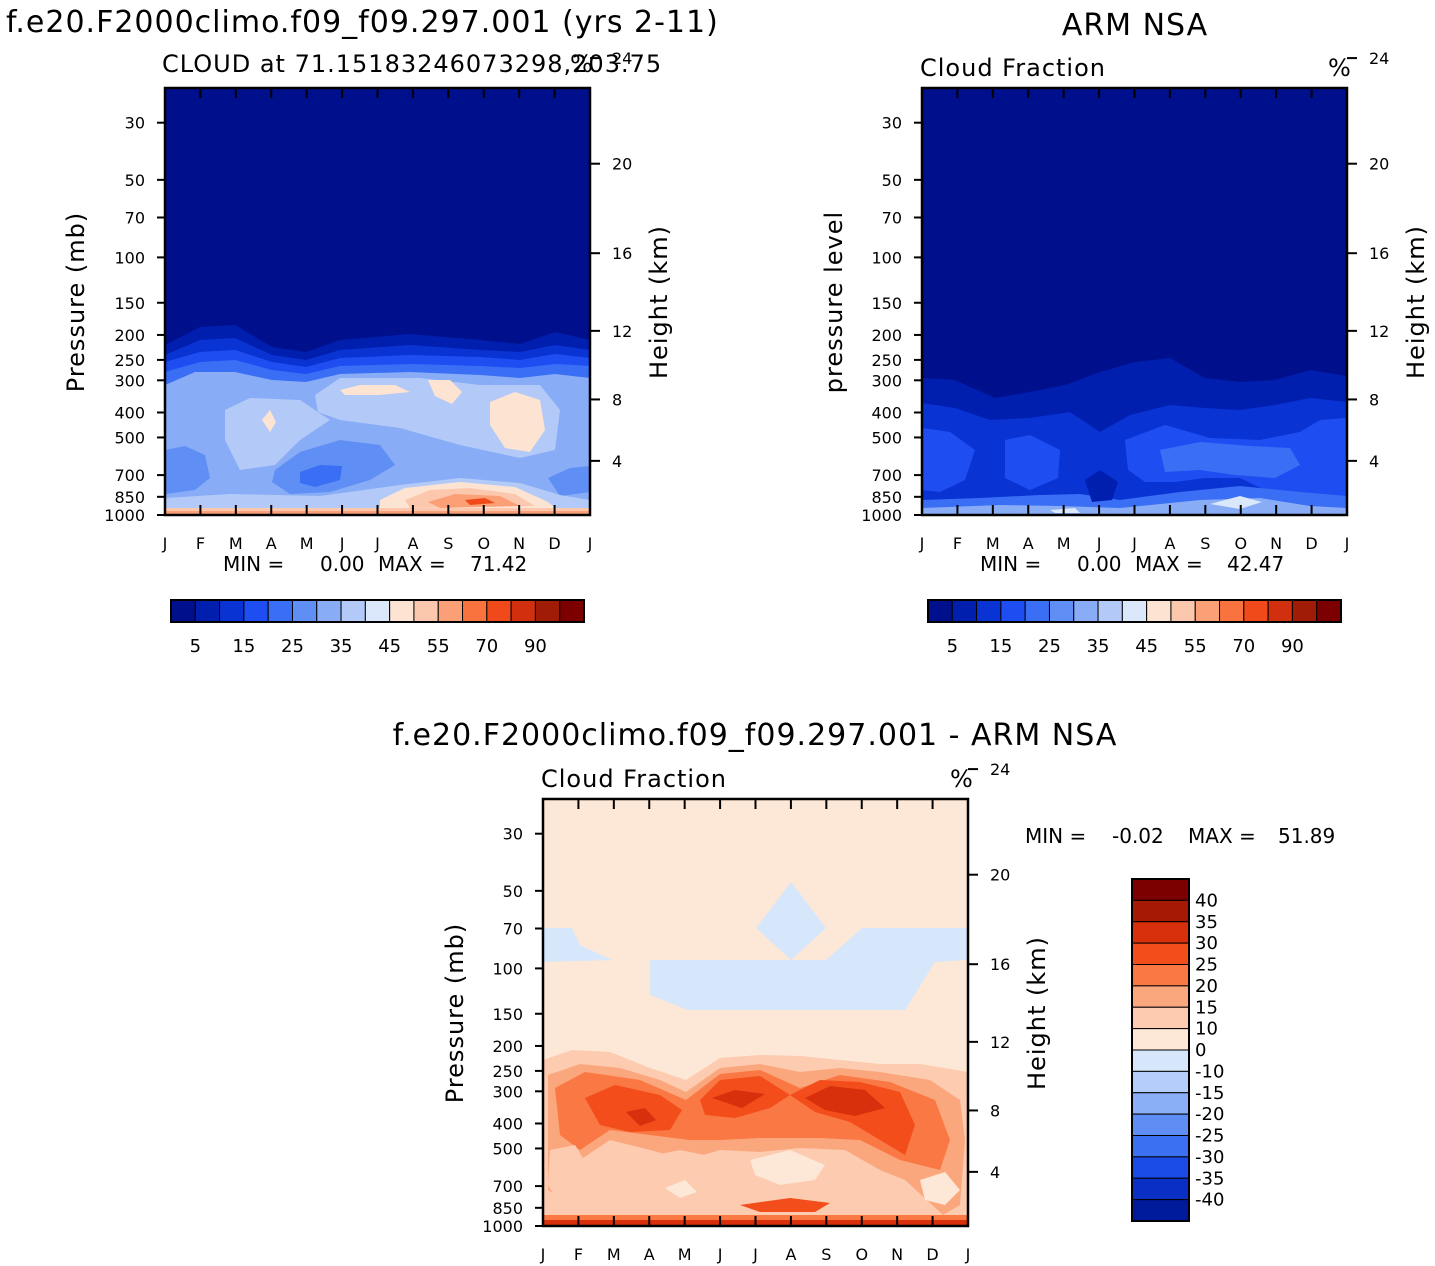 Image resolution: width=1435 pixels, height=1266 pixels. I want to click on panel-diff-contours, so click(755, 1012).